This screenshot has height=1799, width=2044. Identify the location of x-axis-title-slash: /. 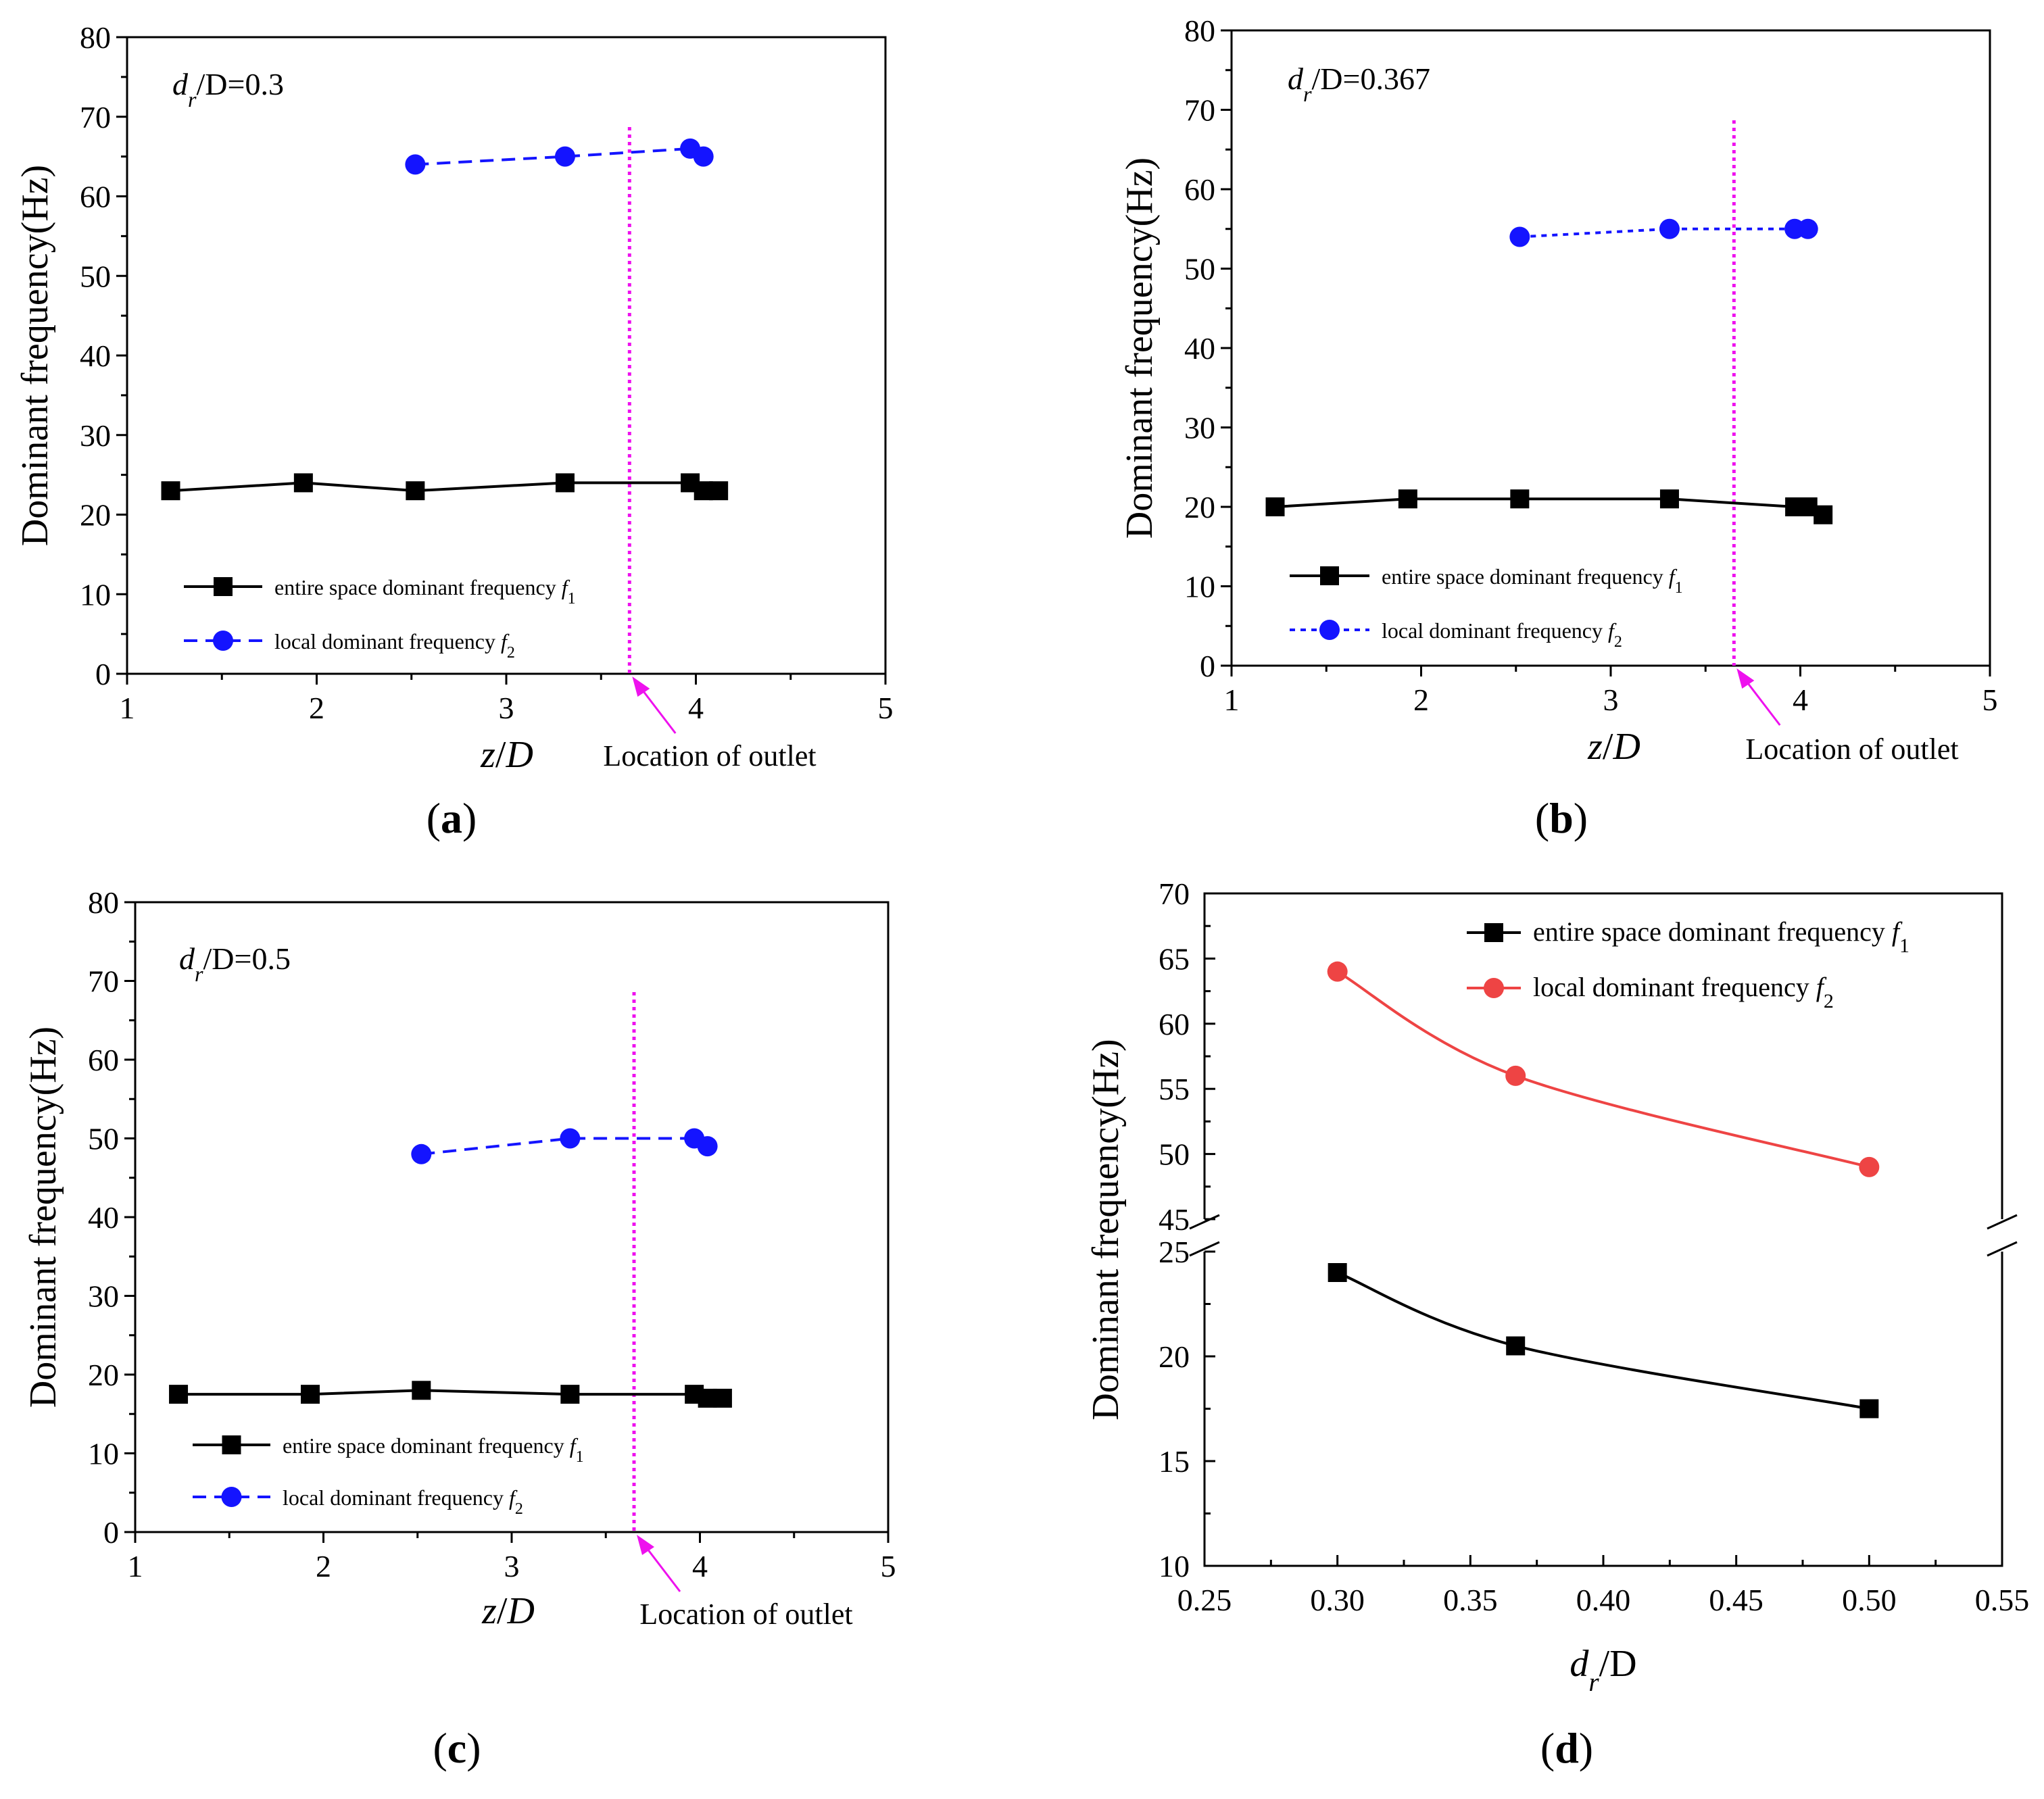
(1608, 747).